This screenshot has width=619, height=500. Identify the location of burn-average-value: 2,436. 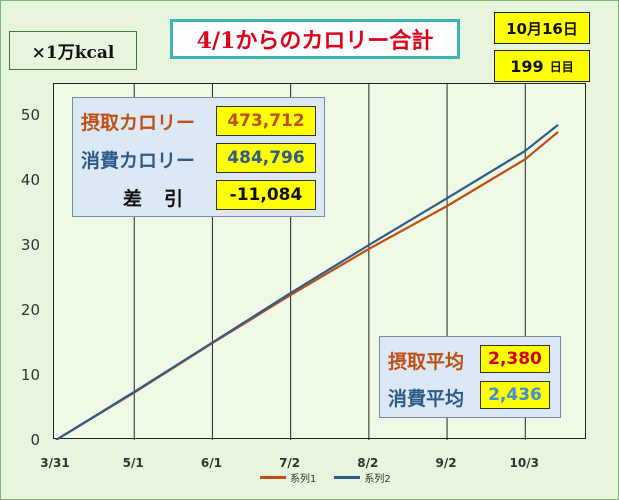
(515, 395).